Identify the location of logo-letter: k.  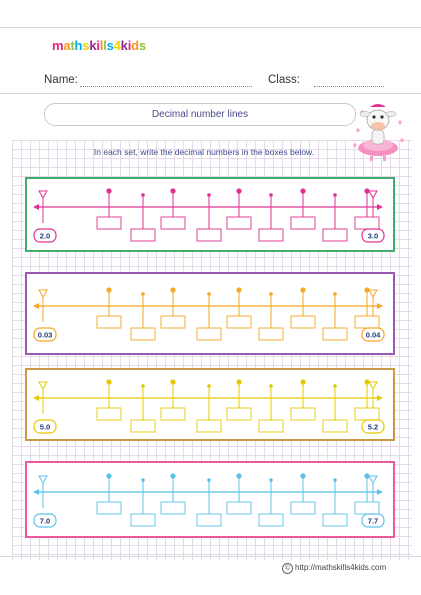
(124, 45).